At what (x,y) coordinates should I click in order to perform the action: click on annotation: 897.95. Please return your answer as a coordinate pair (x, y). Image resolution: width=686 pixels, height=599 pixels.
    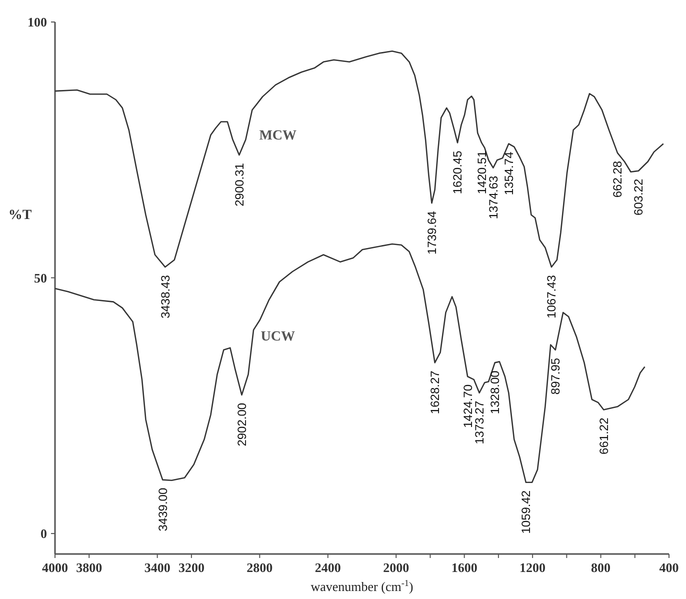
    Looking at the image, I should click on (555, 376).